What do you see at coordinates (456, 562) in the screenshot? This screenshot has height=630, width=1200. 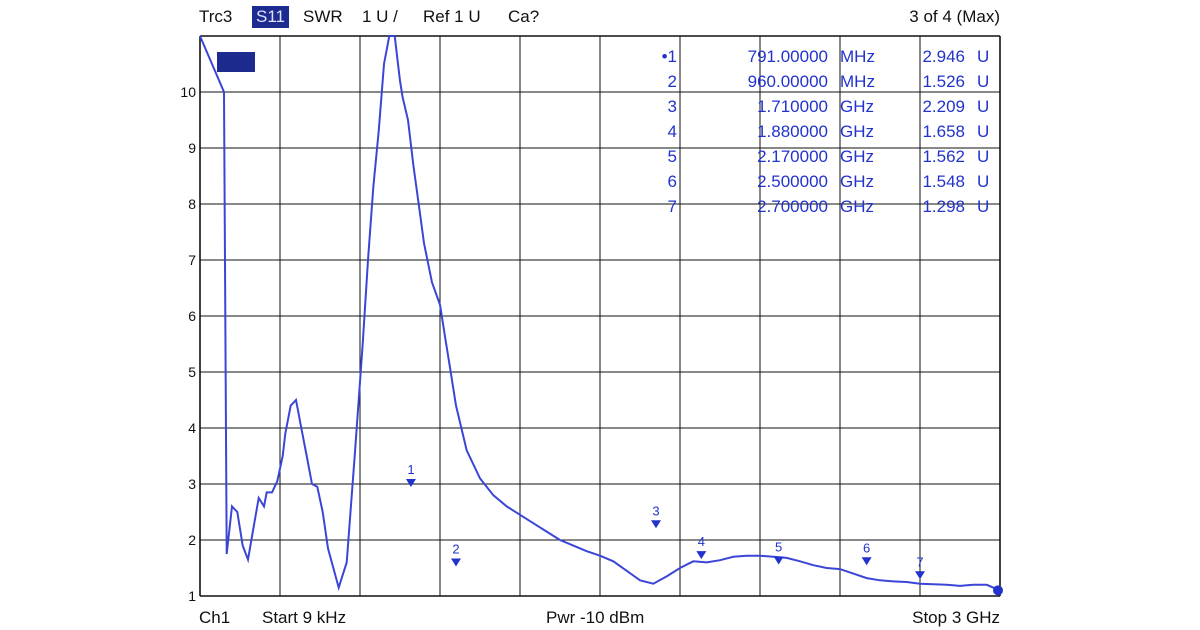 I see `marker-2-triangle` at bounding box center [456, 562].